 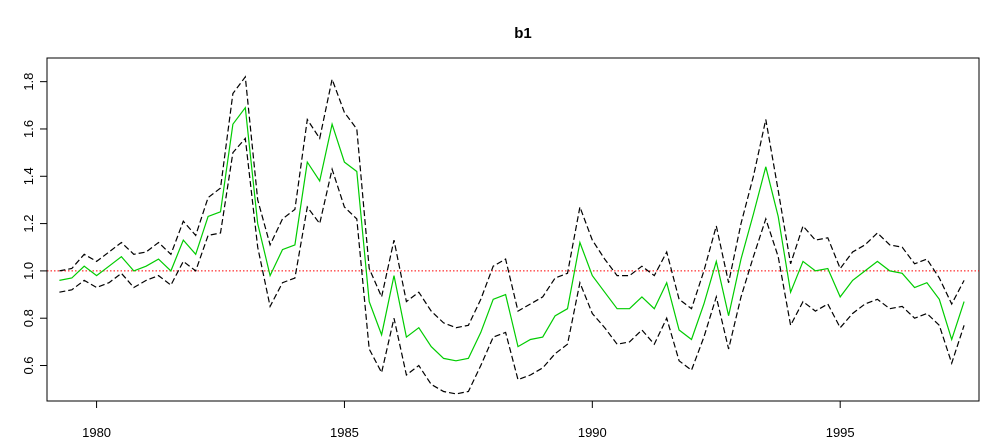 I want to click on y-tick-label: 1.8, so click(x=28, y=82).